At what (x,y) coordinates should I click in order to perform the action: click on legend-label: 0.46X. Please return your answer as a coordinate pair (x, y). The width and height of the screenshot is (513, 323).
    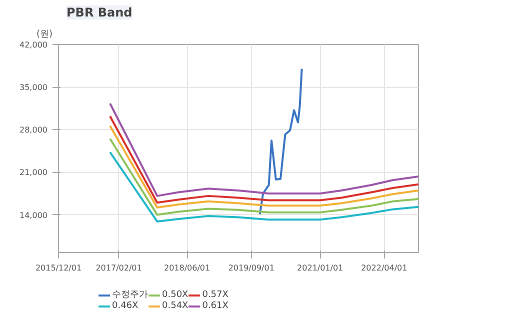
    Looking at the image, I should click on (125, 306).